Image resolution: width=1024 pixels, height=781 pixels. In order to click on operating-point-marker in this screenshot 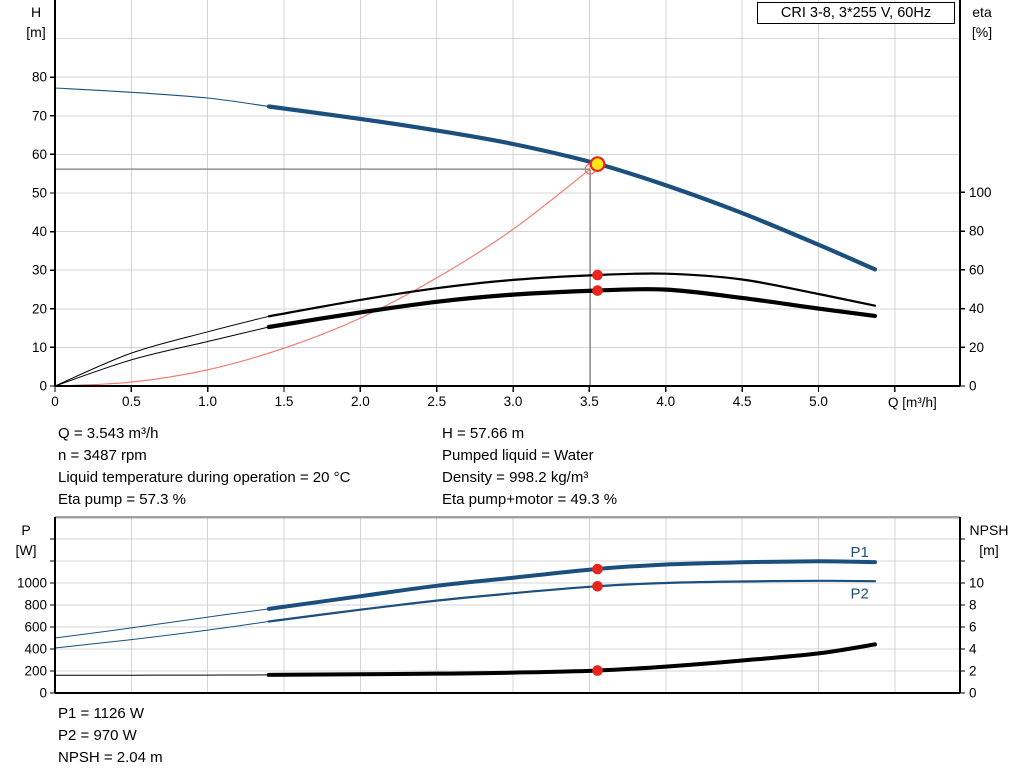, I will do `click(597, 164)`.